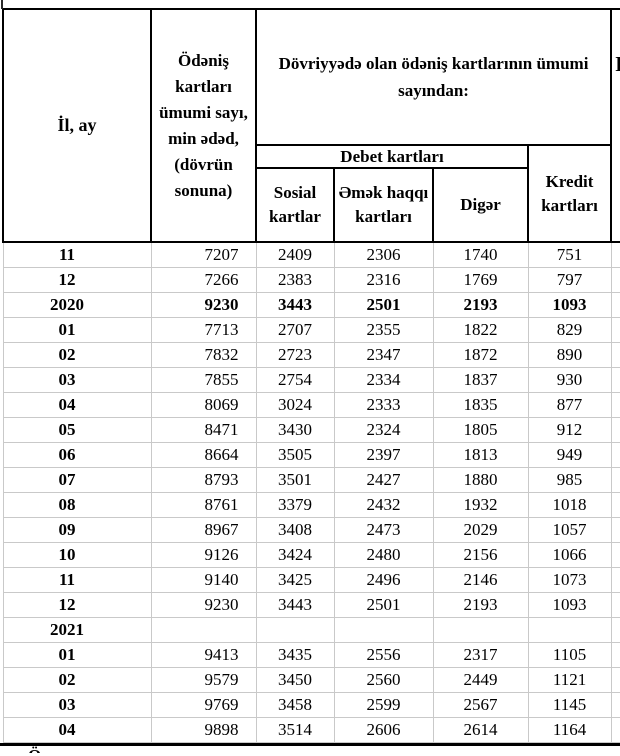  Describe the element at coordinates (569, 505) in the screenshot. I see `table-cell: 1018` at that location.